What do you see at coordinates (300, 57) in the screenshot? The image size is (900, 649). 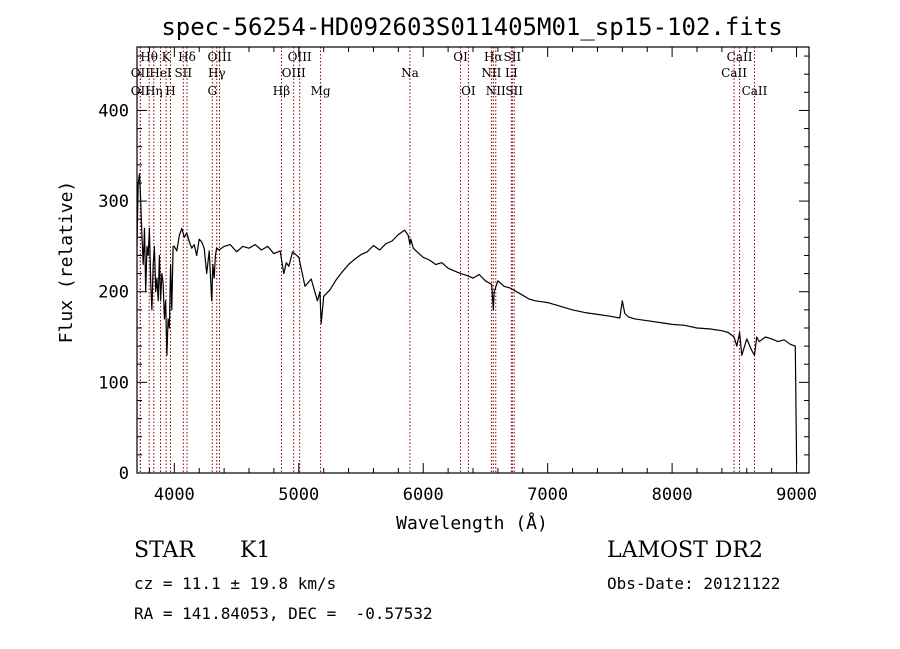 I see `line-label-14: OIII` at bounding box center [300, 57].